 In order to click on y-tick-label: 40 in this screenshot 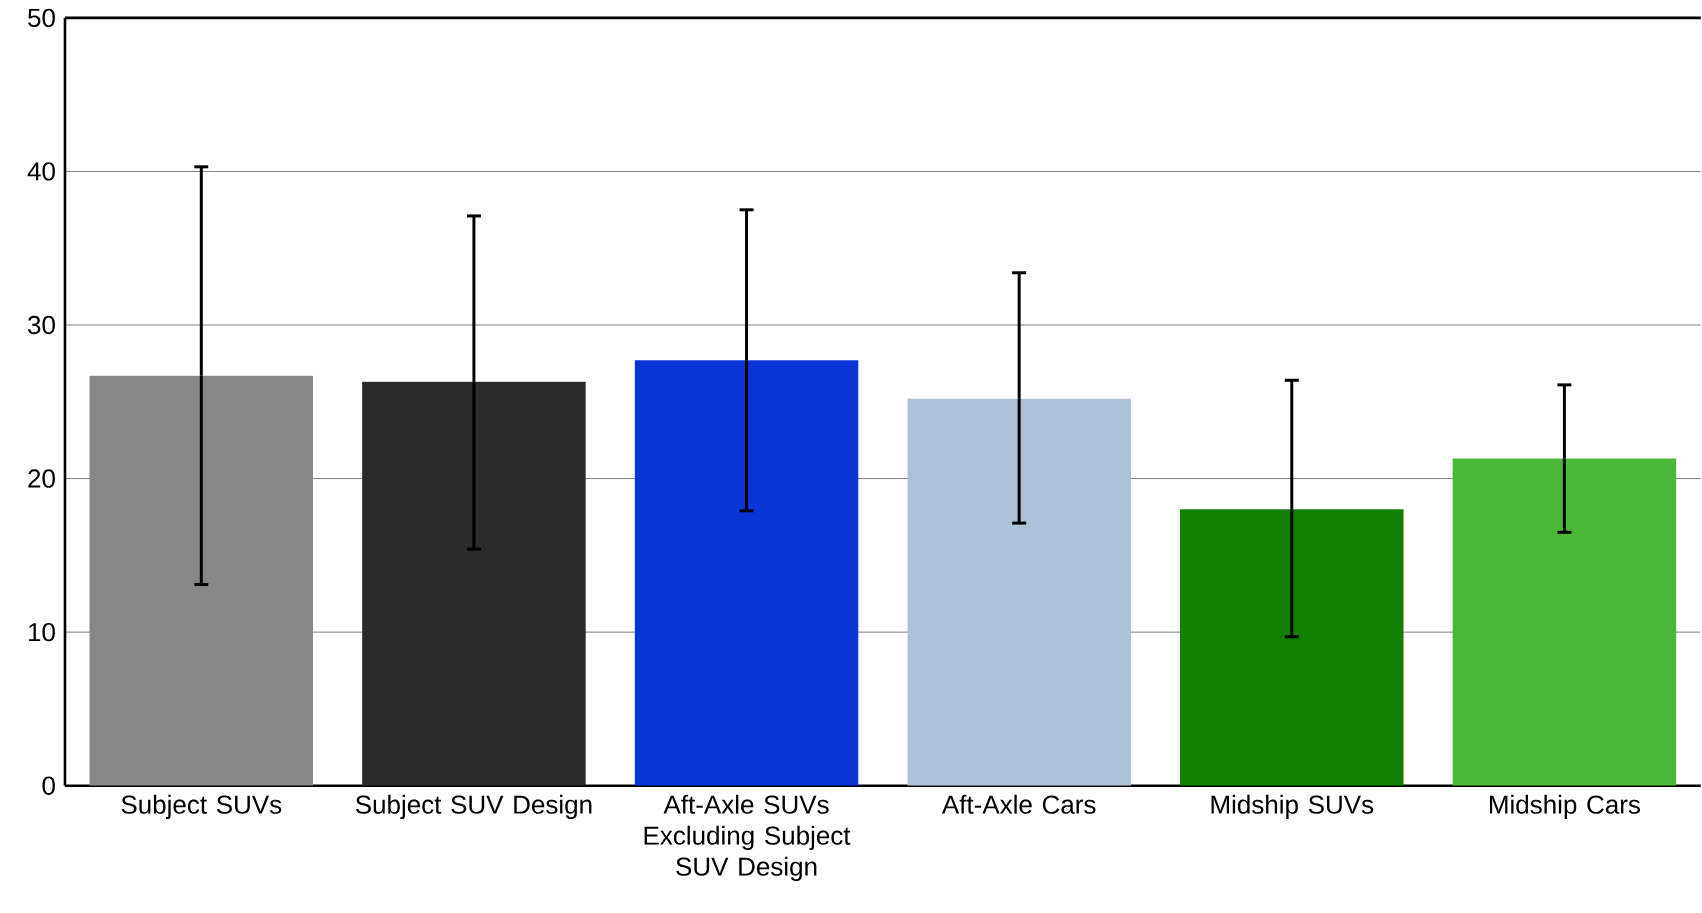, I will do `click(41, 171)`.